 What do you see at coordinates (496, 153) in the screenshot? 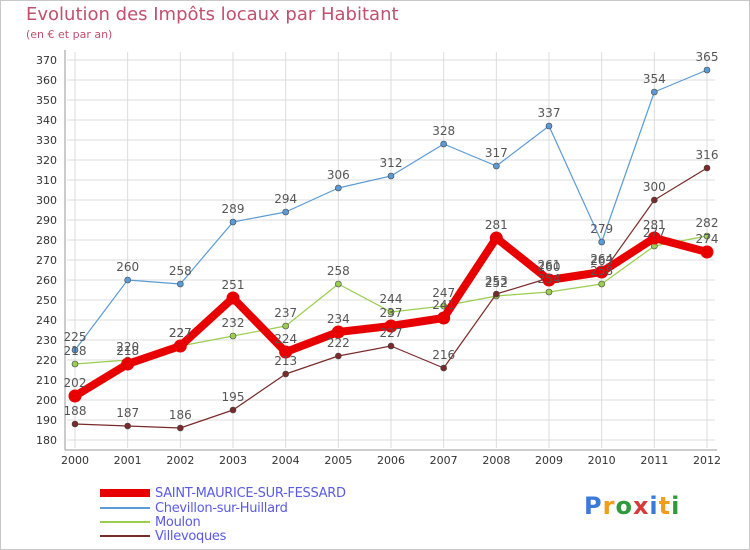
I see `data-label-chevillon: 317` at bounding box center [496, 153].